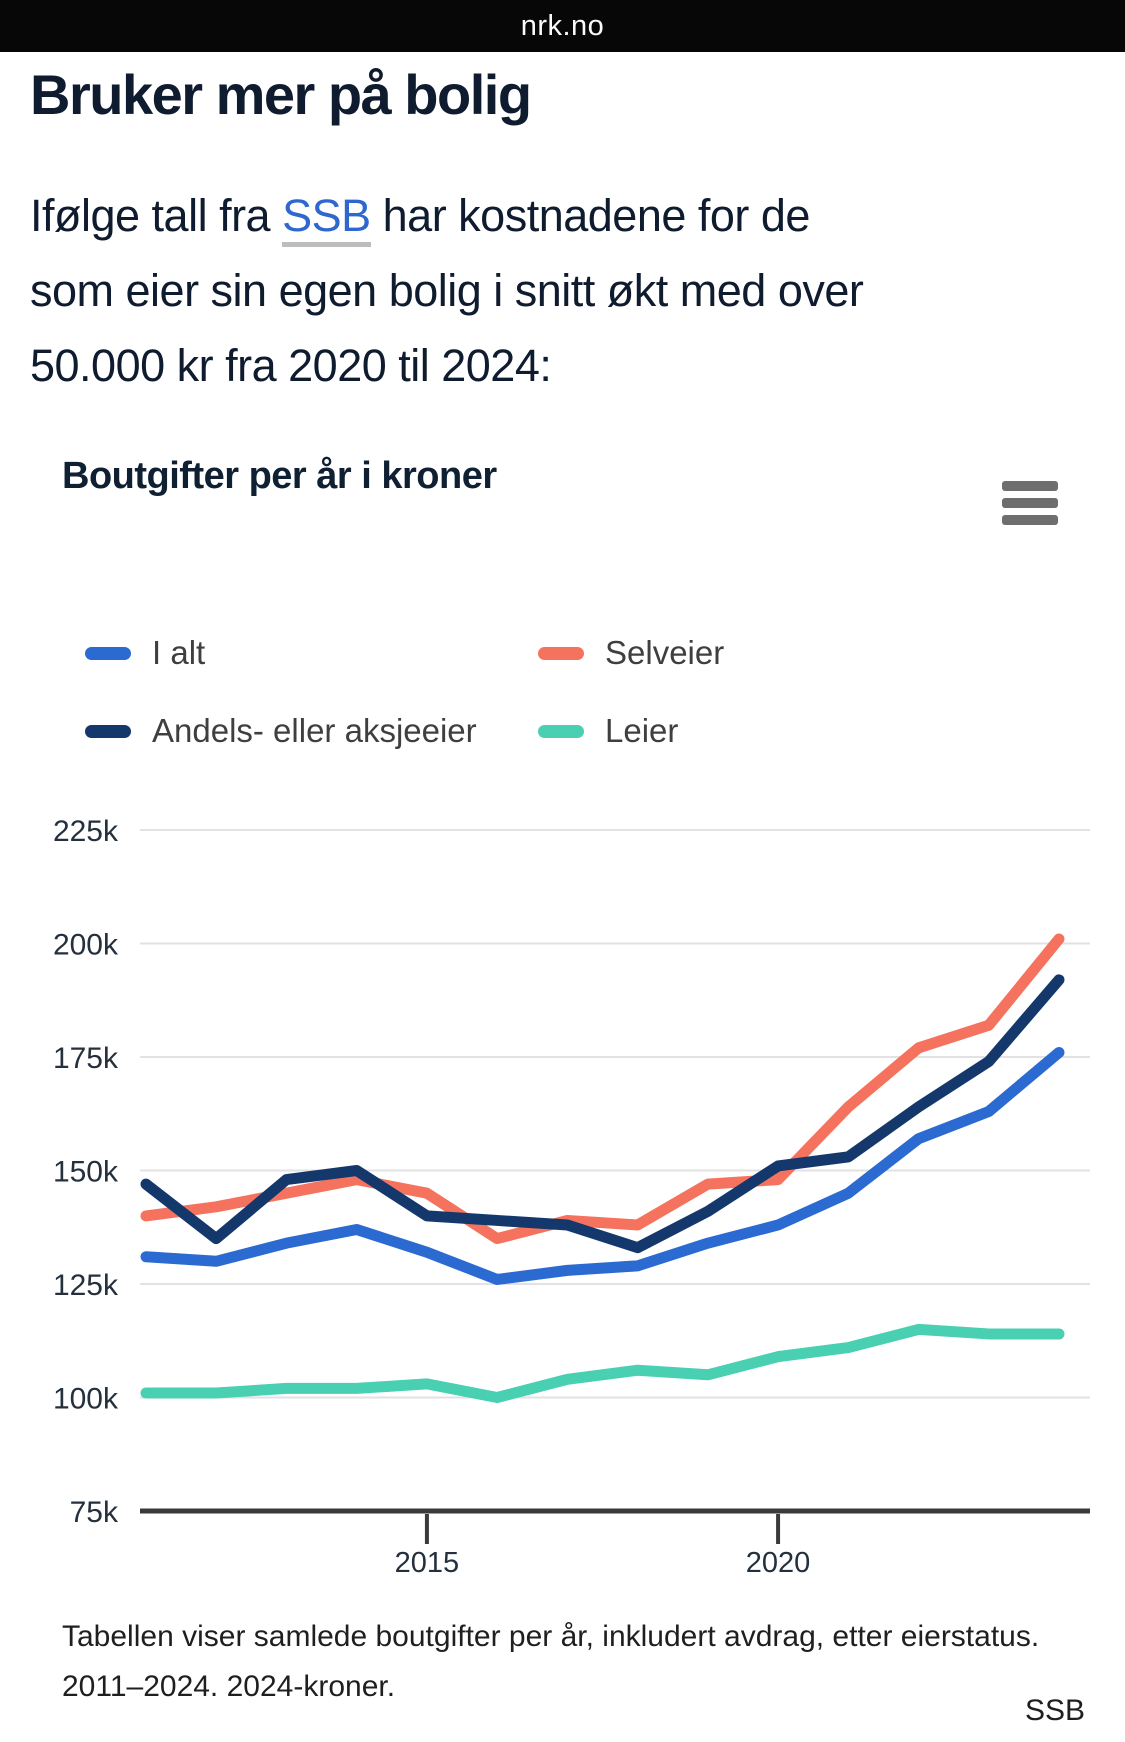  I want to click on lead-line: 50.000 kr fra 2020 til 2024:, so click(291, 365).